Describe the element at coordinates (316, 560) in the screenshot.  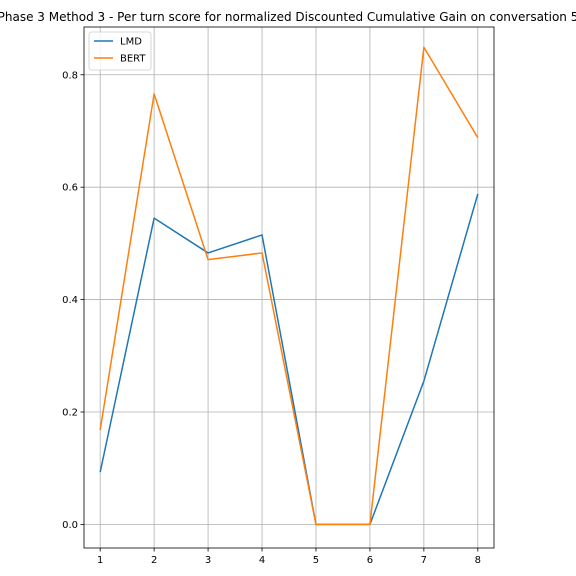
I see `x-tick-label: 5` at that location.